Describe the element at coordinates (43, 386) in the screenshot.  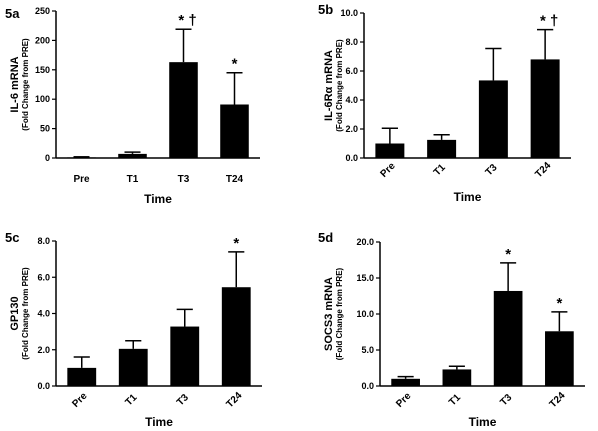
I see `chart-3-ytick-label-0: 0.0` at that location.